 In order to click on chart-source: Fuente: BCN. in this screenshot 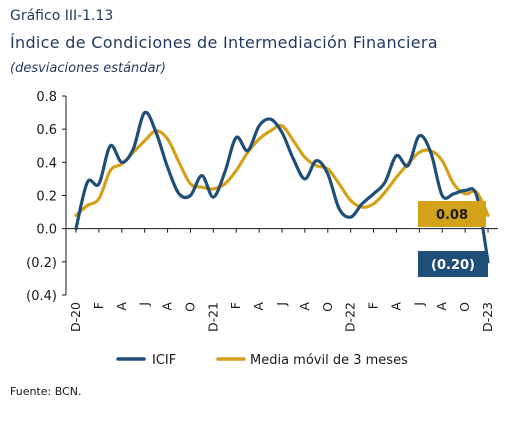, I will do `click(46, 391)`.